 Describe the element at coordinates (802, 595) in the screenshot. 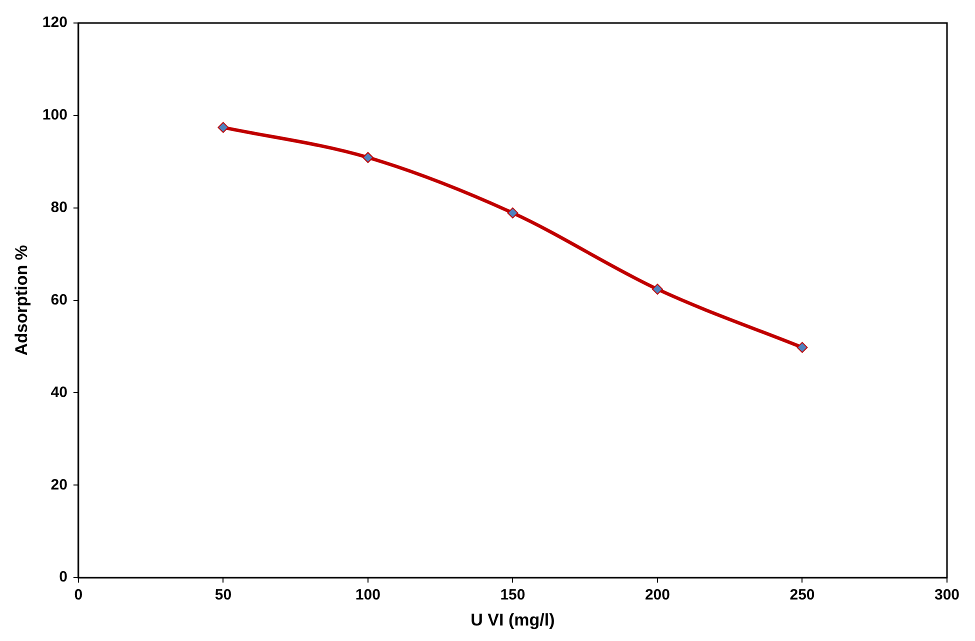

I see `x-tick-label: 250` at that location.